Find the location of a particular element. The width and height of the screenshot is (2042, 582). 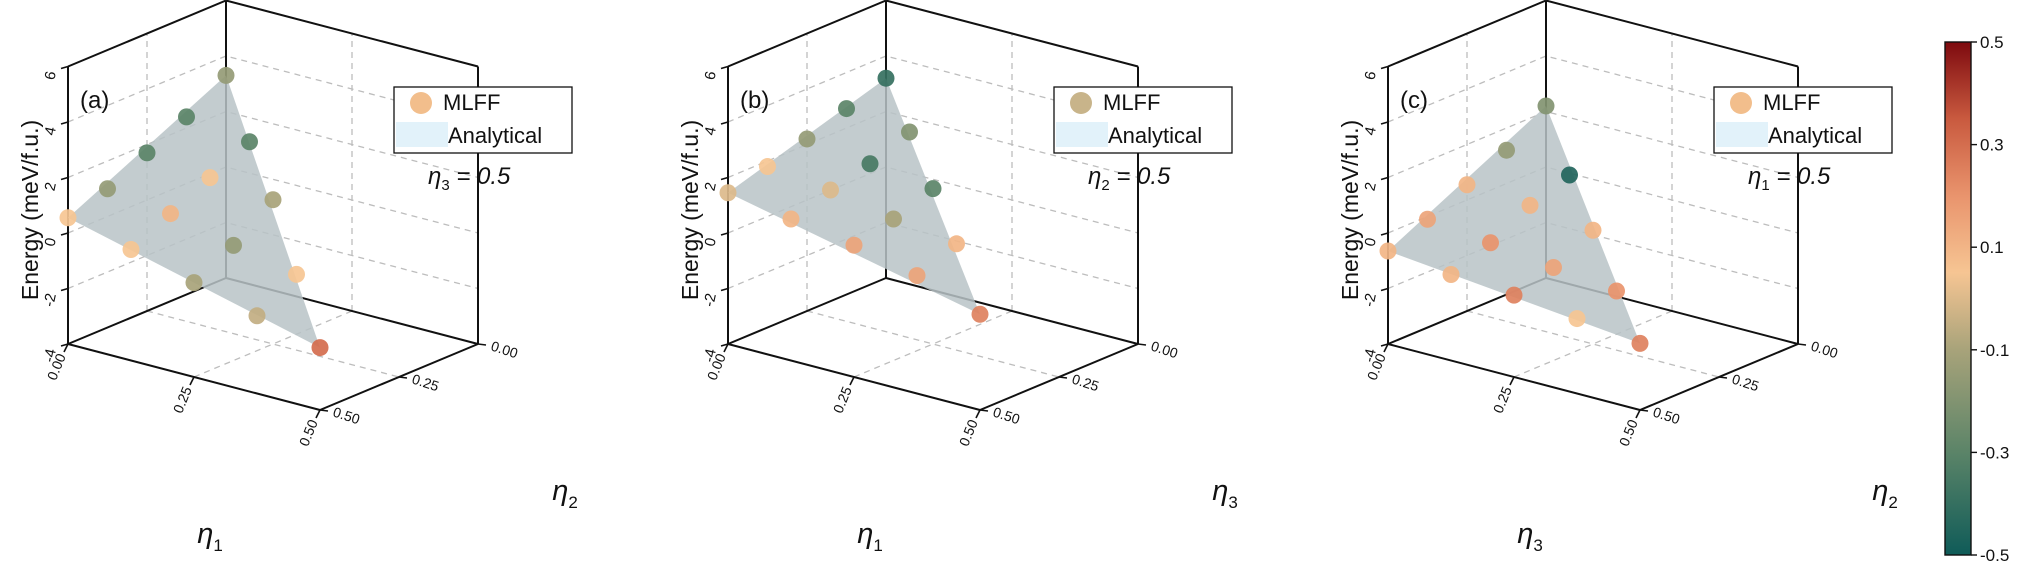

x-tick-label: 0.25 is located at coordinates (1502, 399).